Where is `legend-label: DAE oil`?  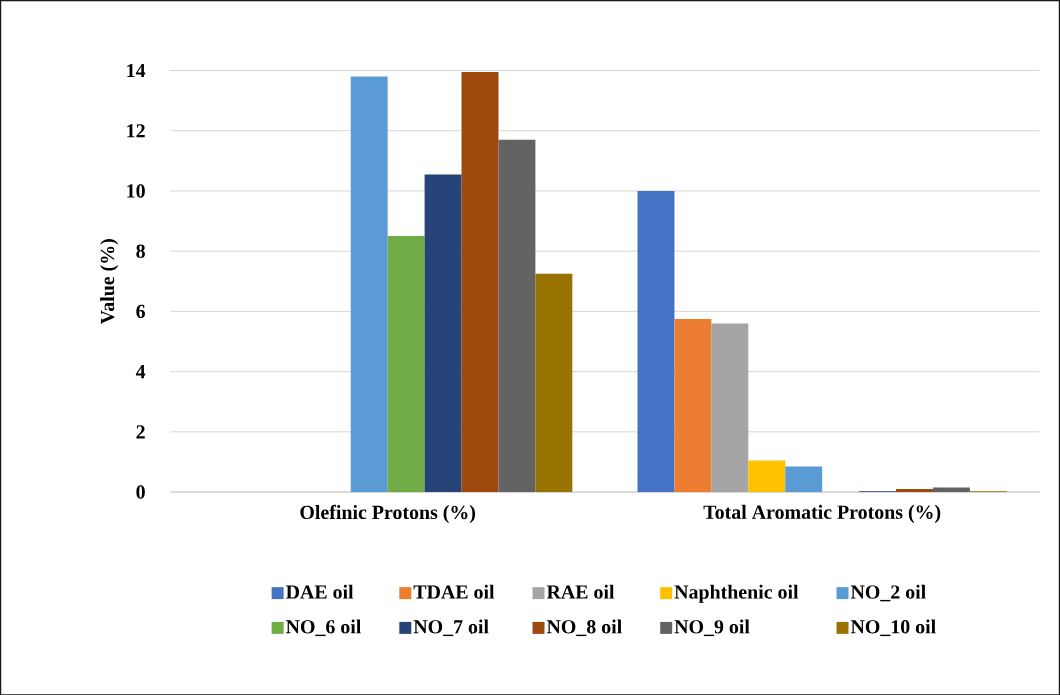 legend-label: DAE oil is located at coordinates (319, 591).